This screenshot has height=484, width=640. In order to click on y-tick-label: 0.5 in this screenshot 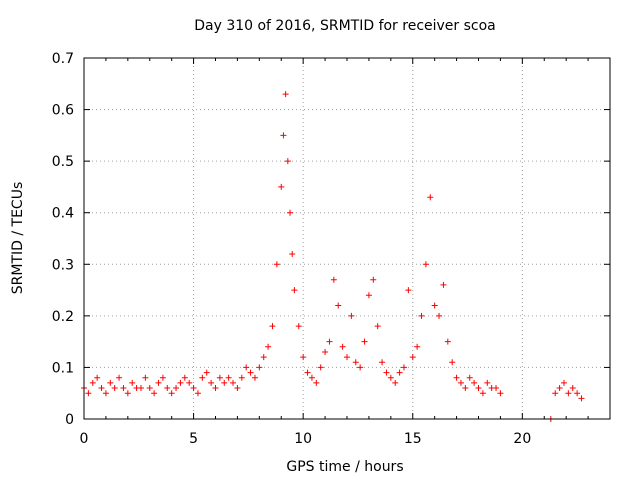, I will do `click(63, 162)`.